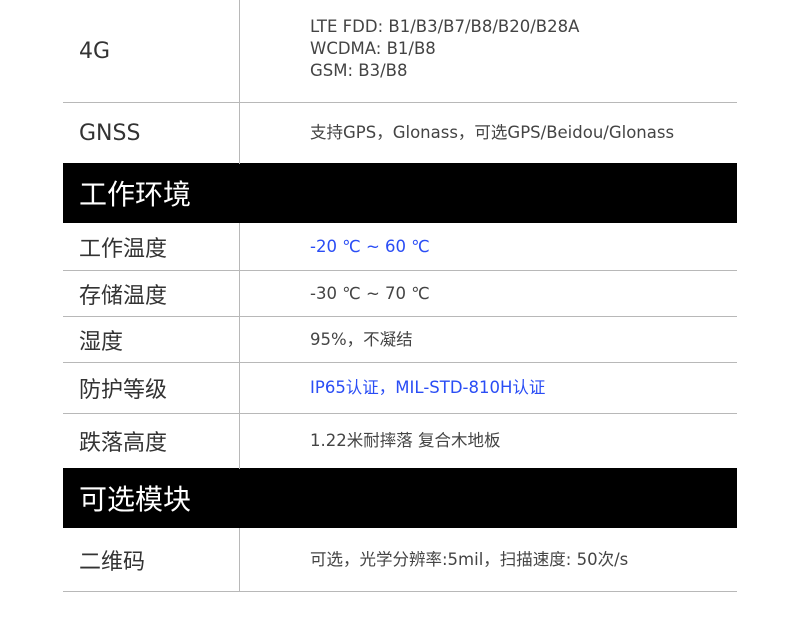  Describe the element at coordinates (373, 48) in the screenshot. I see `spec-value-line: WCDMA: B1/B8` at that location.